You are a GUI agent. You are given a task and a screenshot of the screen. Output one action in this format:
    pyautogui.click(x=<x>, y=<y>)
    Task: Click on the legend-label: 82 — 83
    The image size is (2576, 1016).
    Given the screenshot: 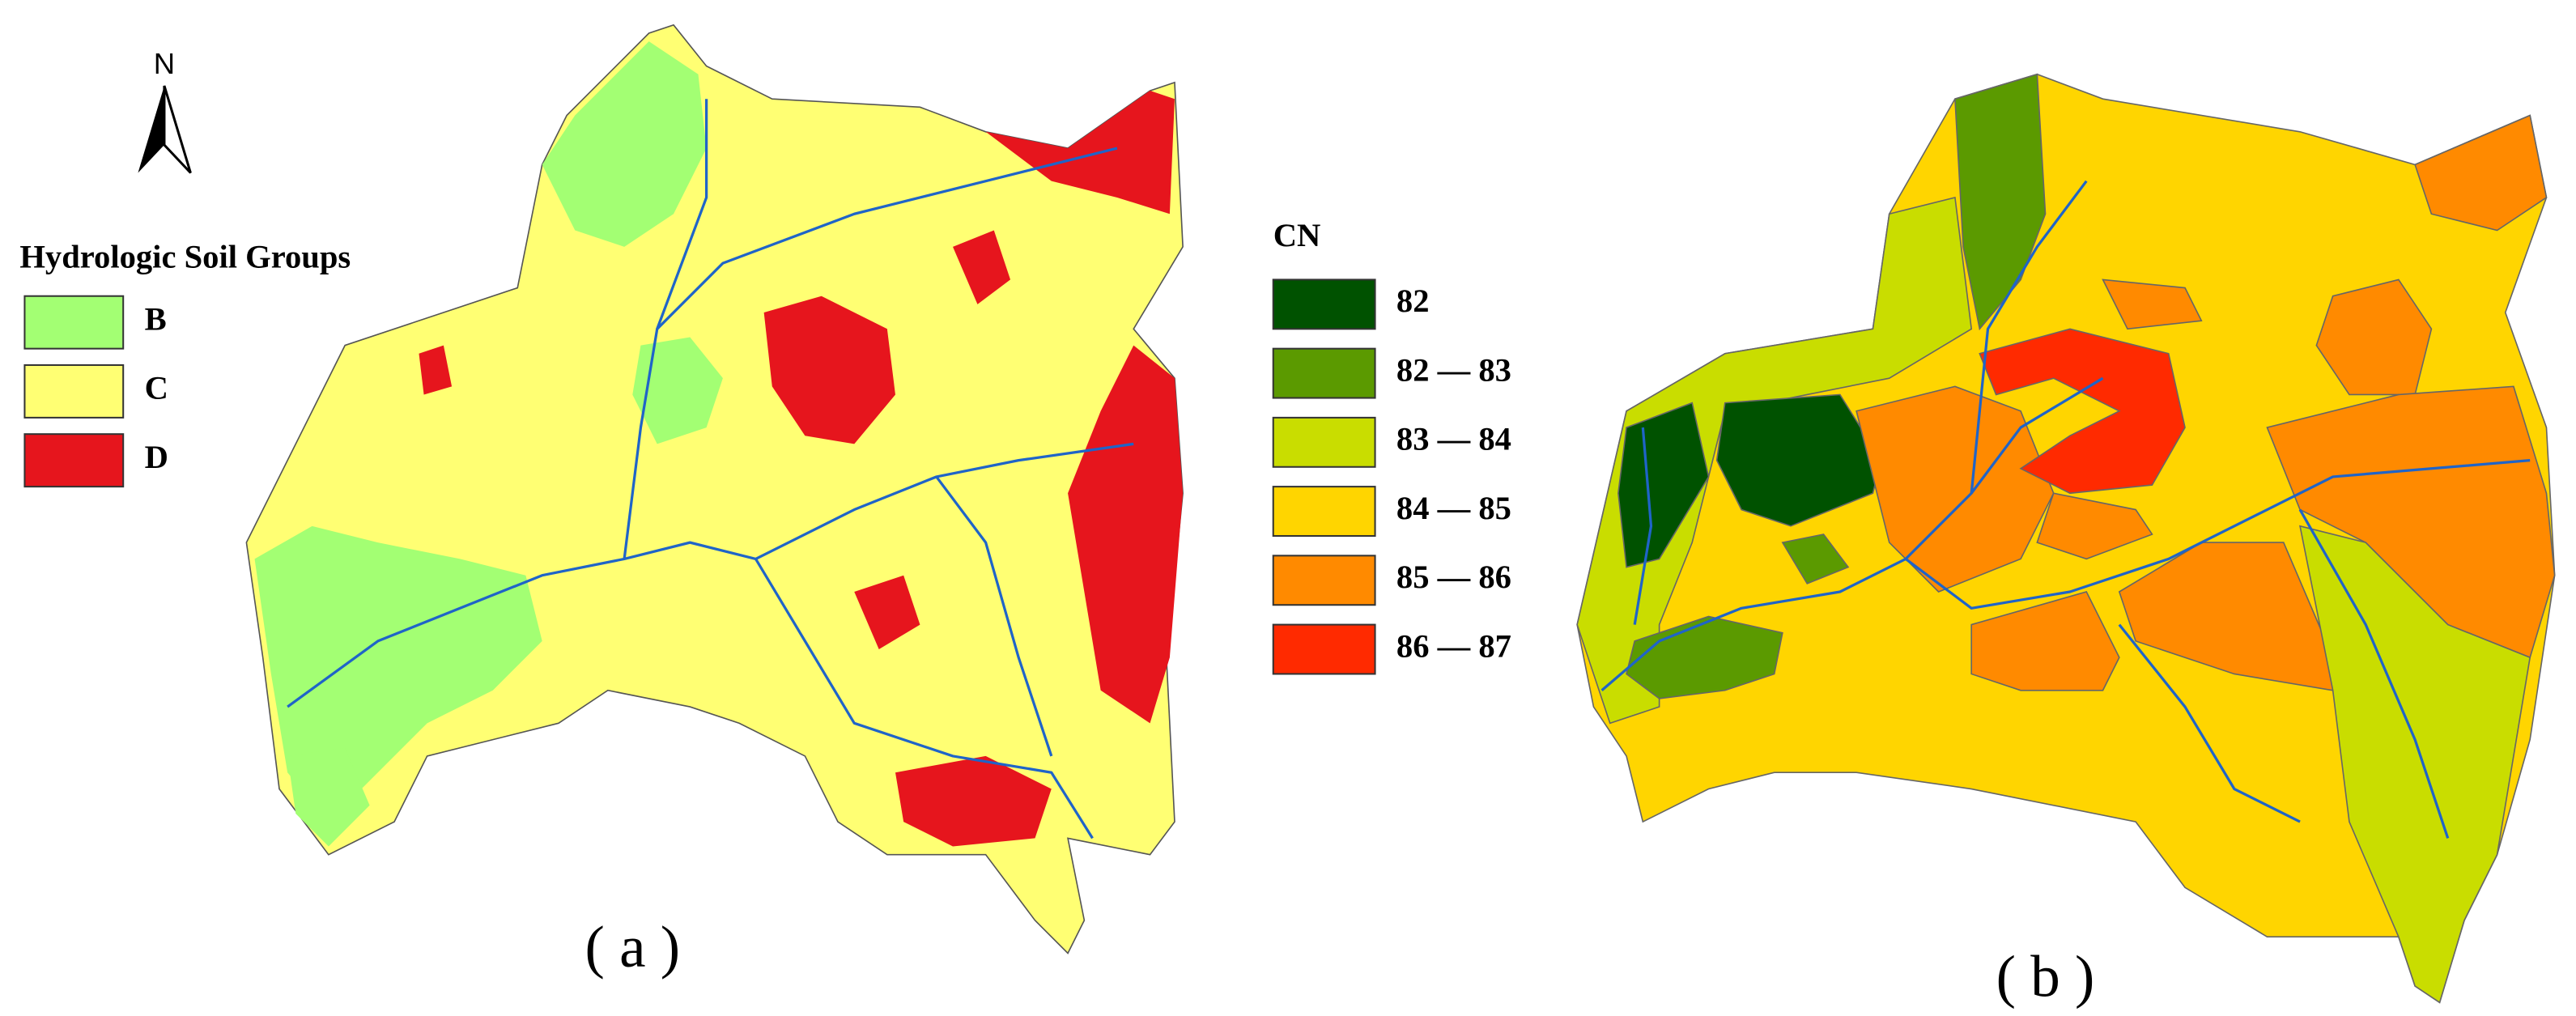 What is the action you would take?
    pyautogui.click(x=1453, y=369)
    